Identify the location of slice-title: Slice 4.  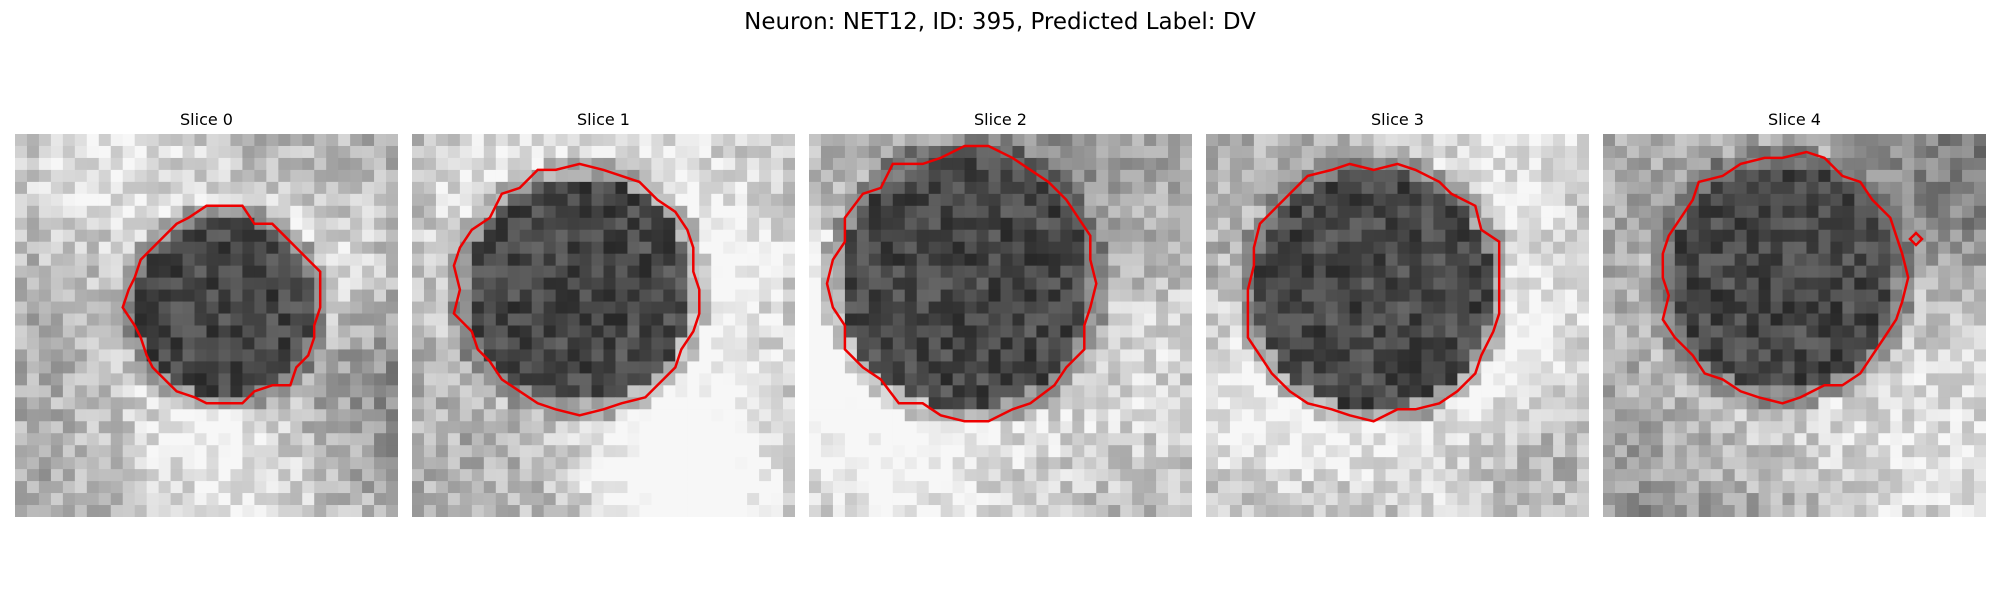
(1794, 119).